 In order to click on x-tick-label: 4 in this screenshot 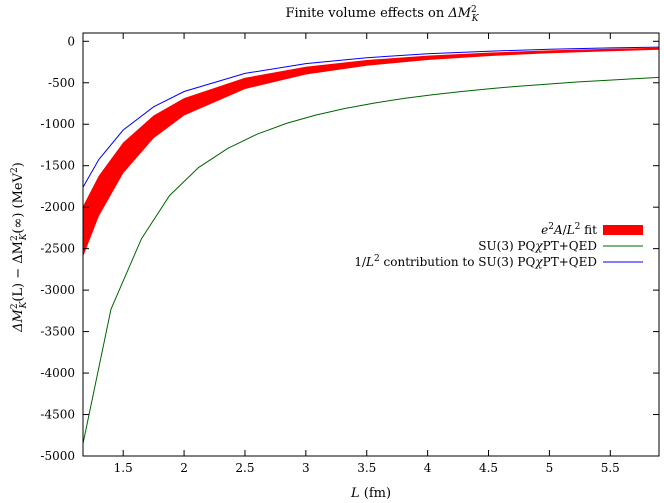, I will do `click(428, 468)`.